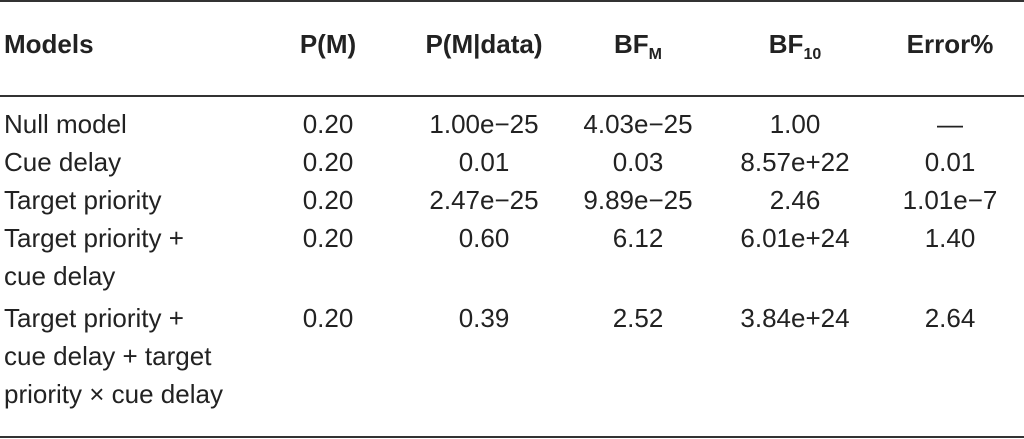 Image resolution: width=1024 pixels, height=439 pixels. I want to click on row-bf10: 1.00, so click(795, 124).